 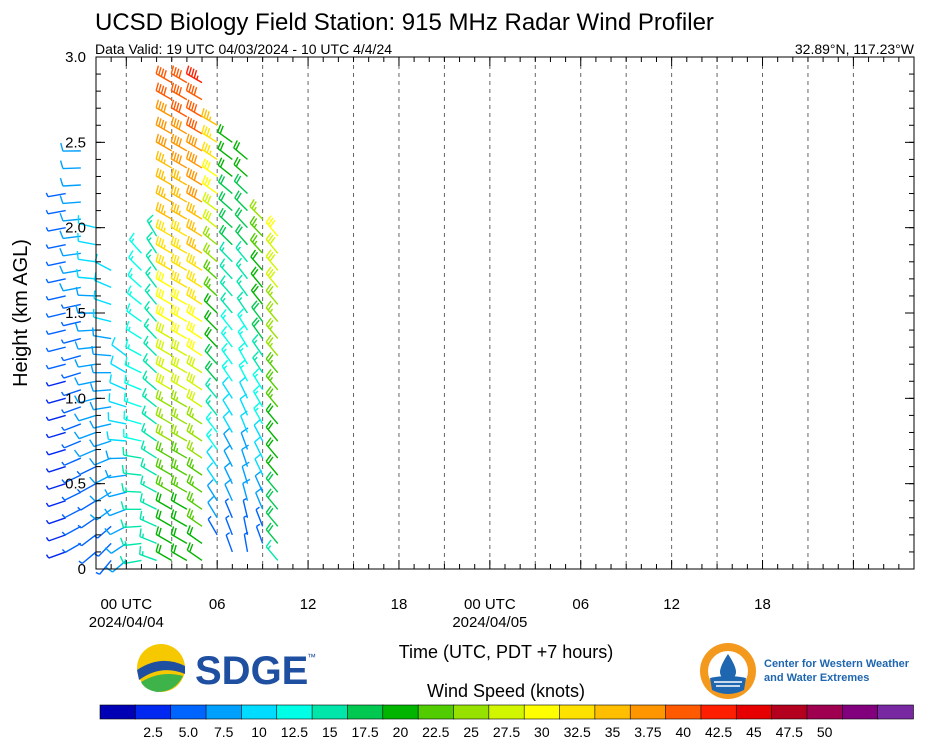 What do you see at coordinates (825, 732) in the screenshot?
I see `colorbar-tick-label: 50` at bounding box center [825, 732].